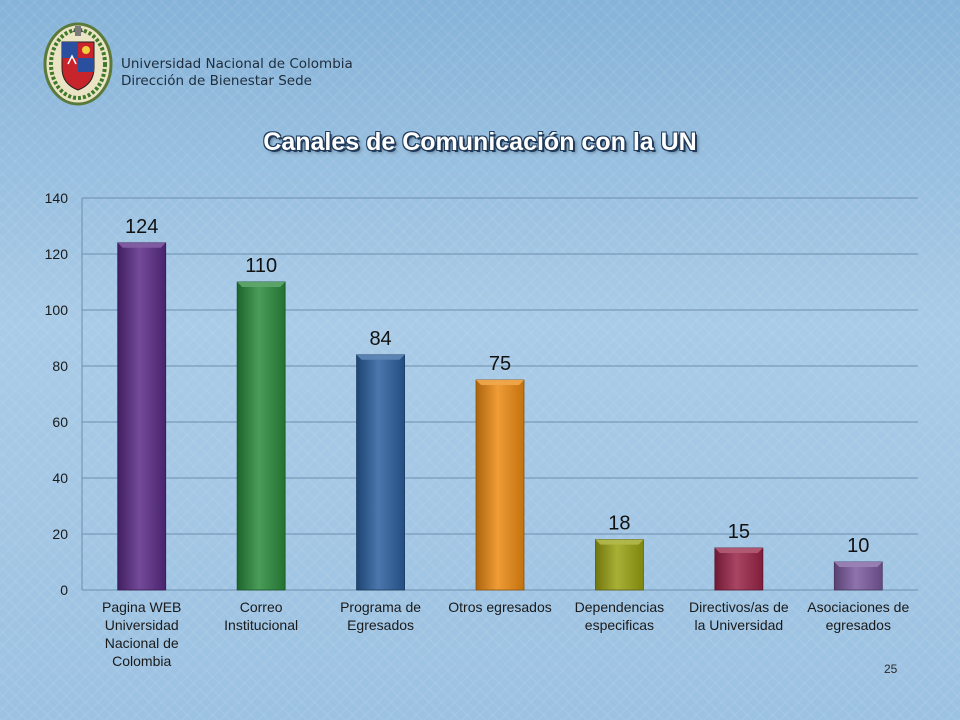 Image resolution: width=960 pixels, height=720 pixels. Describe the element at coordinates (620, 607) in the screenshot. I see `x-tick-label: Dependencias` at that location.